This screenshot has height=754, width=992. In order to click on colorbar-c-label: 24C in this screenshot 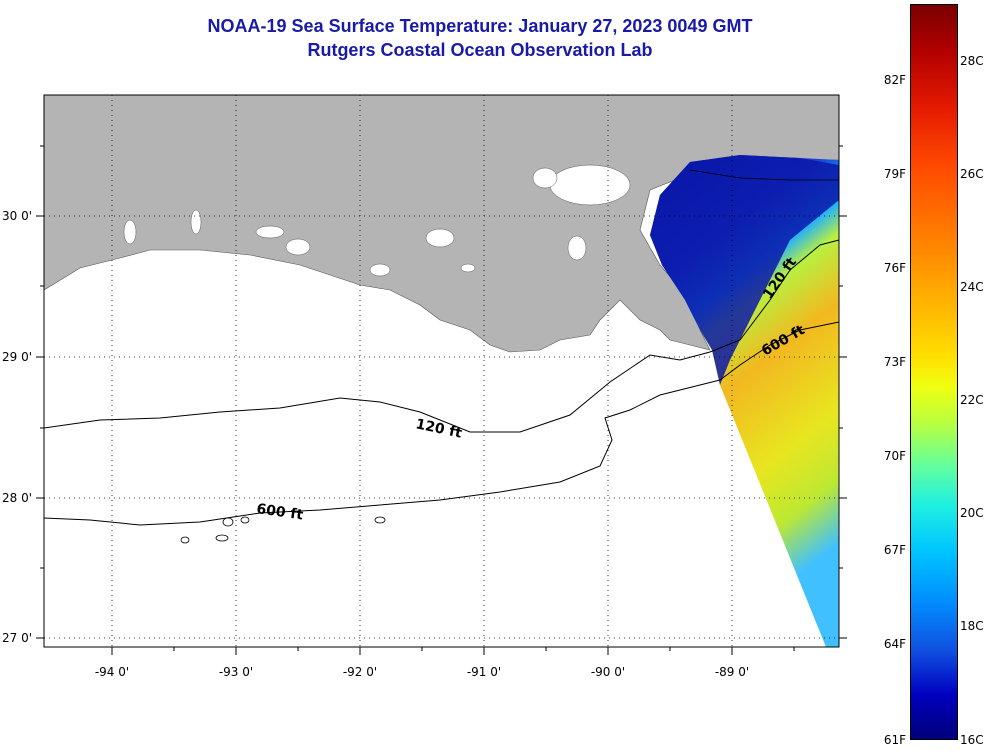, I will do `click(972, 287)`.